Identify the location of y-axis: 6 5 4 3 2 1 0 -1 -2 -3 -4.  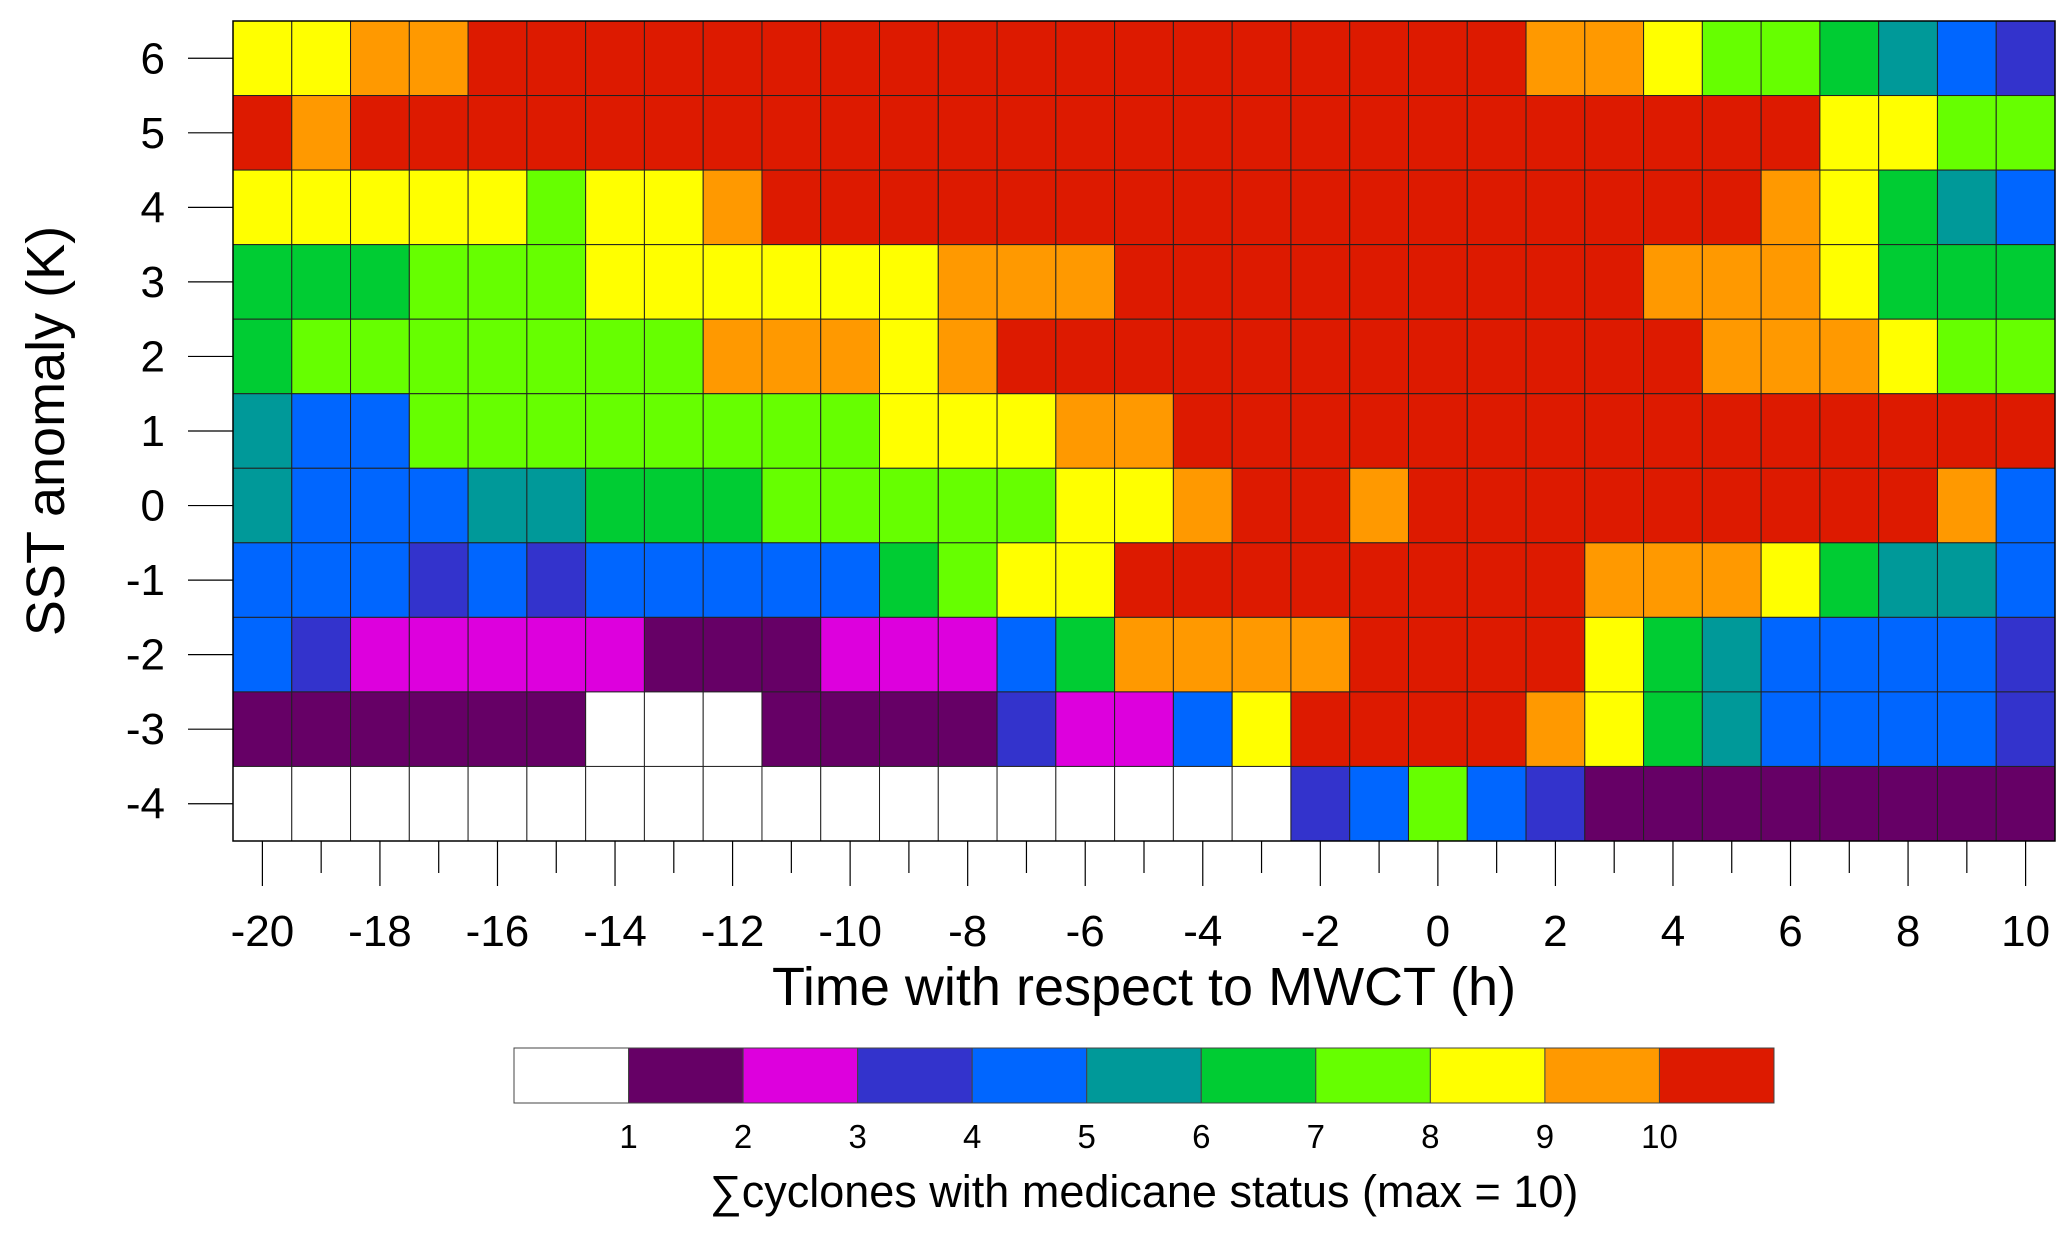
(179, 431).